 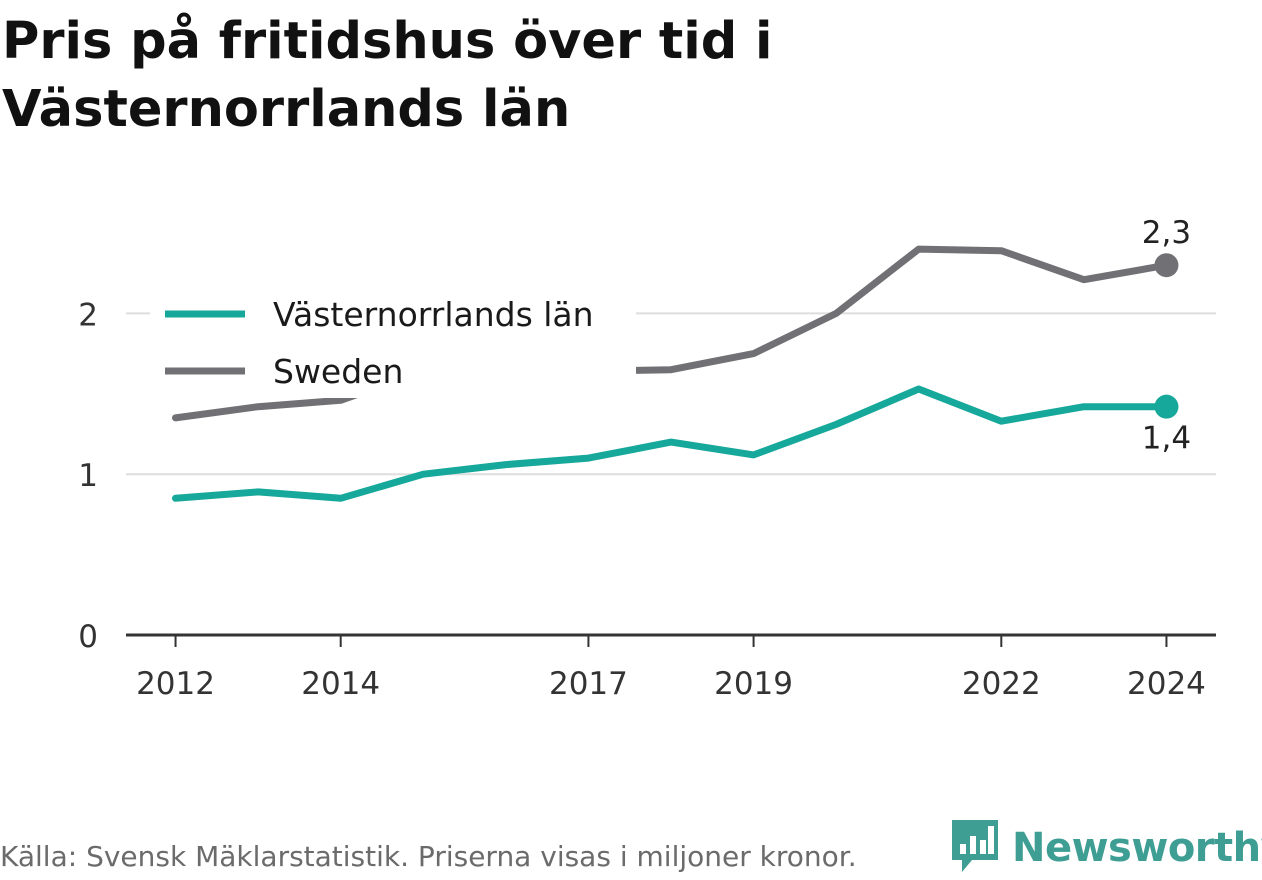 What do you see at coordinates (88, 637) in the screenshot?
I see `y-tick-label-0: 0` at bounding box center [88, 637].